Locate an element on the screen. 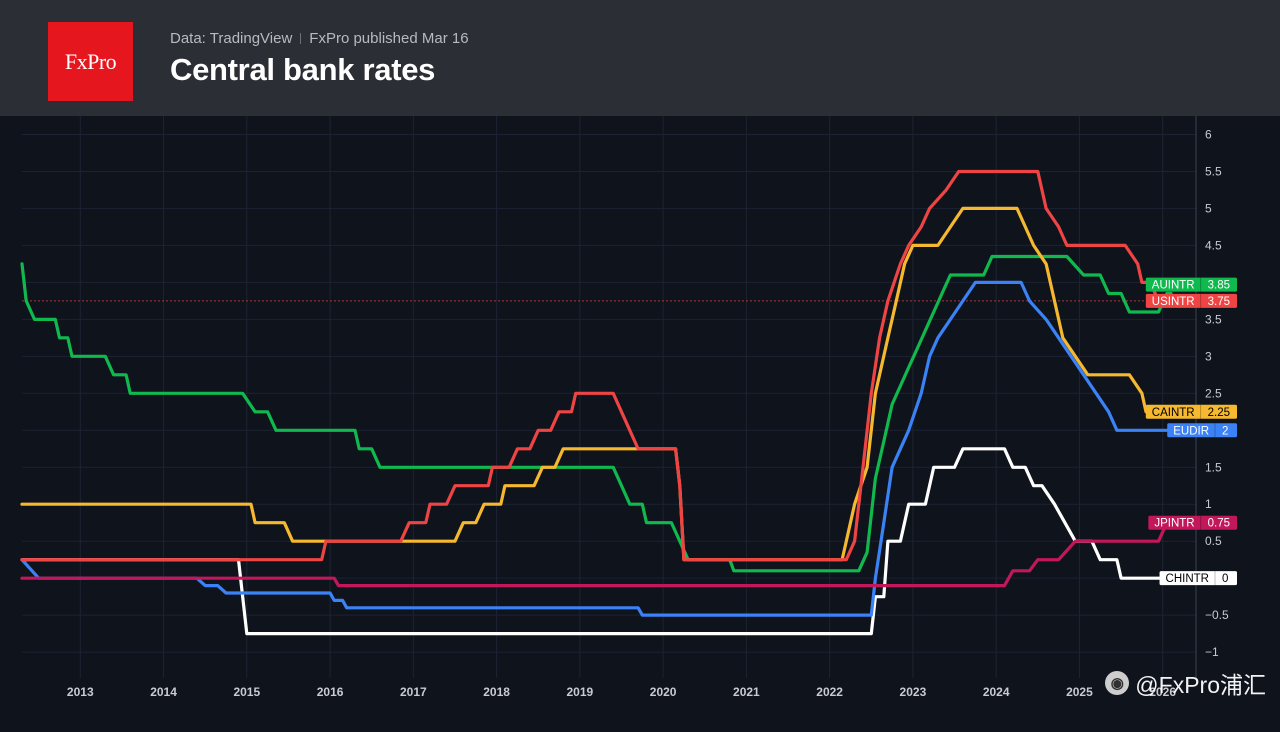 This screenshot has width=1280, height=732. value-label-caintr-value: 2.25 is located at coordinates (1219, 413).